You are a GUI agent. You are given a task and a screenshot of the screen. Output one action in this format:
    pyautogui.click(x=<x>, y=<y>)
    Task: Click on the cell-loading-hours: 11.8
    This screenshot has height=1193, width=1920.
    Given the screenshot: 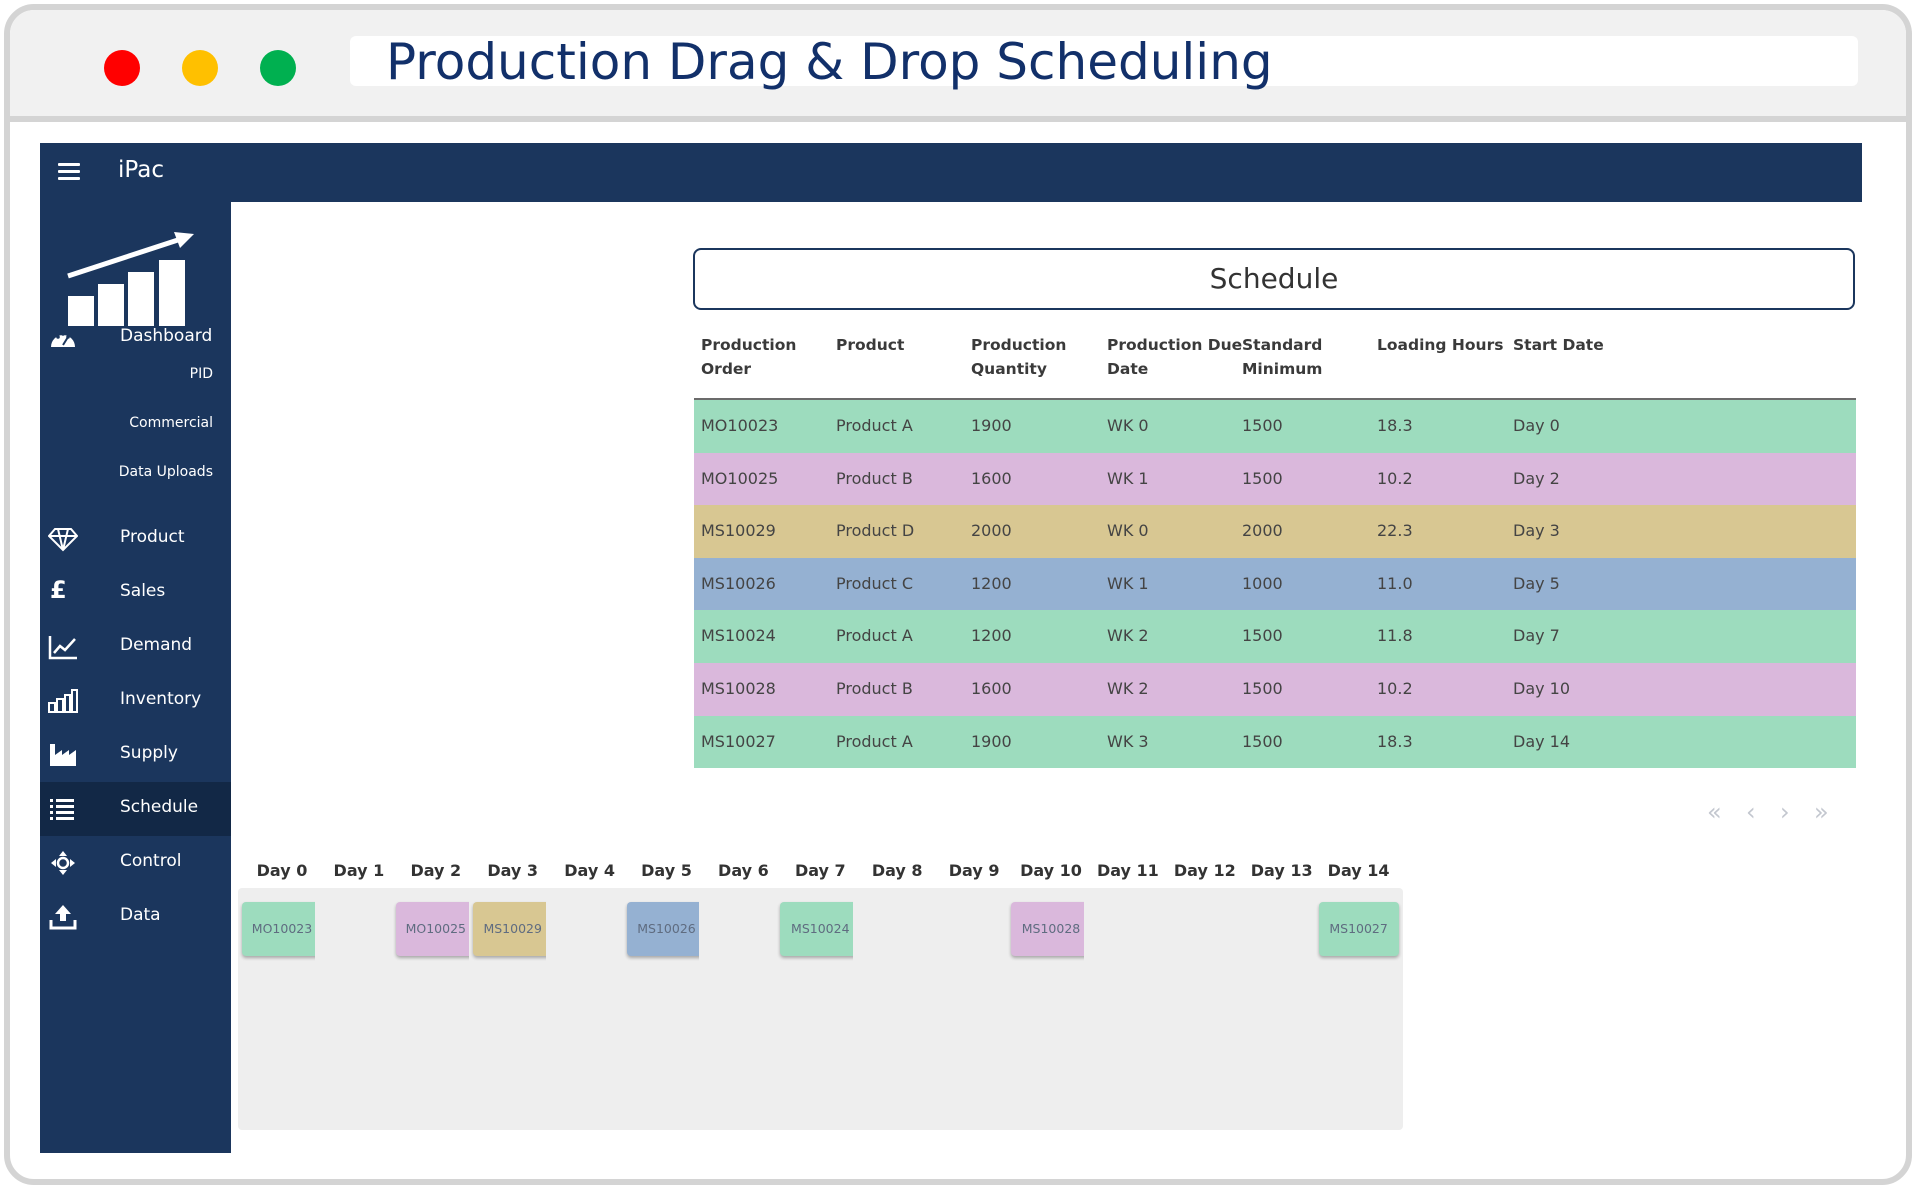 What is the action you would take?
    pyautogui.click(x=1395, y=636)
    